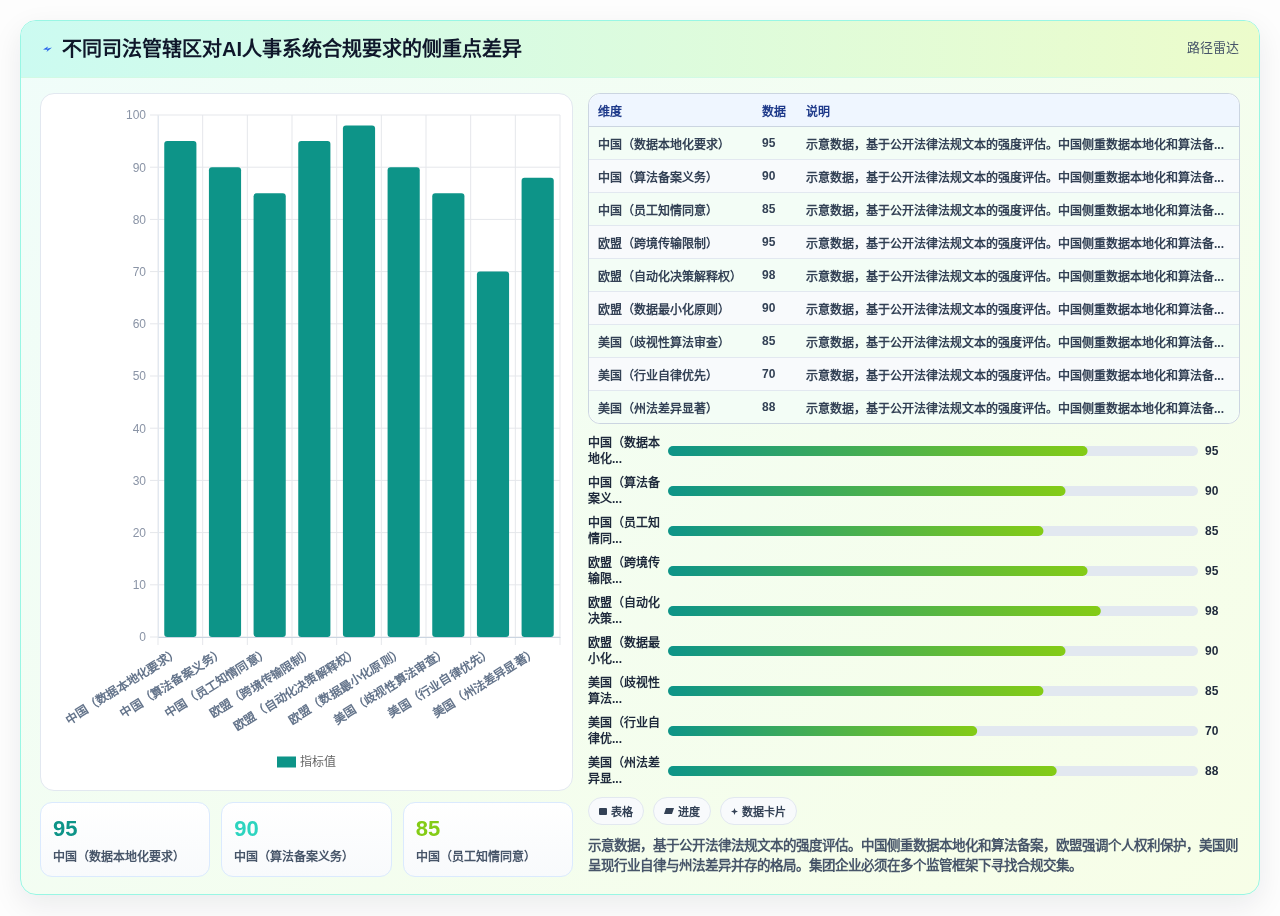 Image resolution: width=1280 pixels, height=916 pixels. What do you see at coordinates (622, 811) in the screenshot?
I see `category-label: 表格` at bounding box center [622, 811].